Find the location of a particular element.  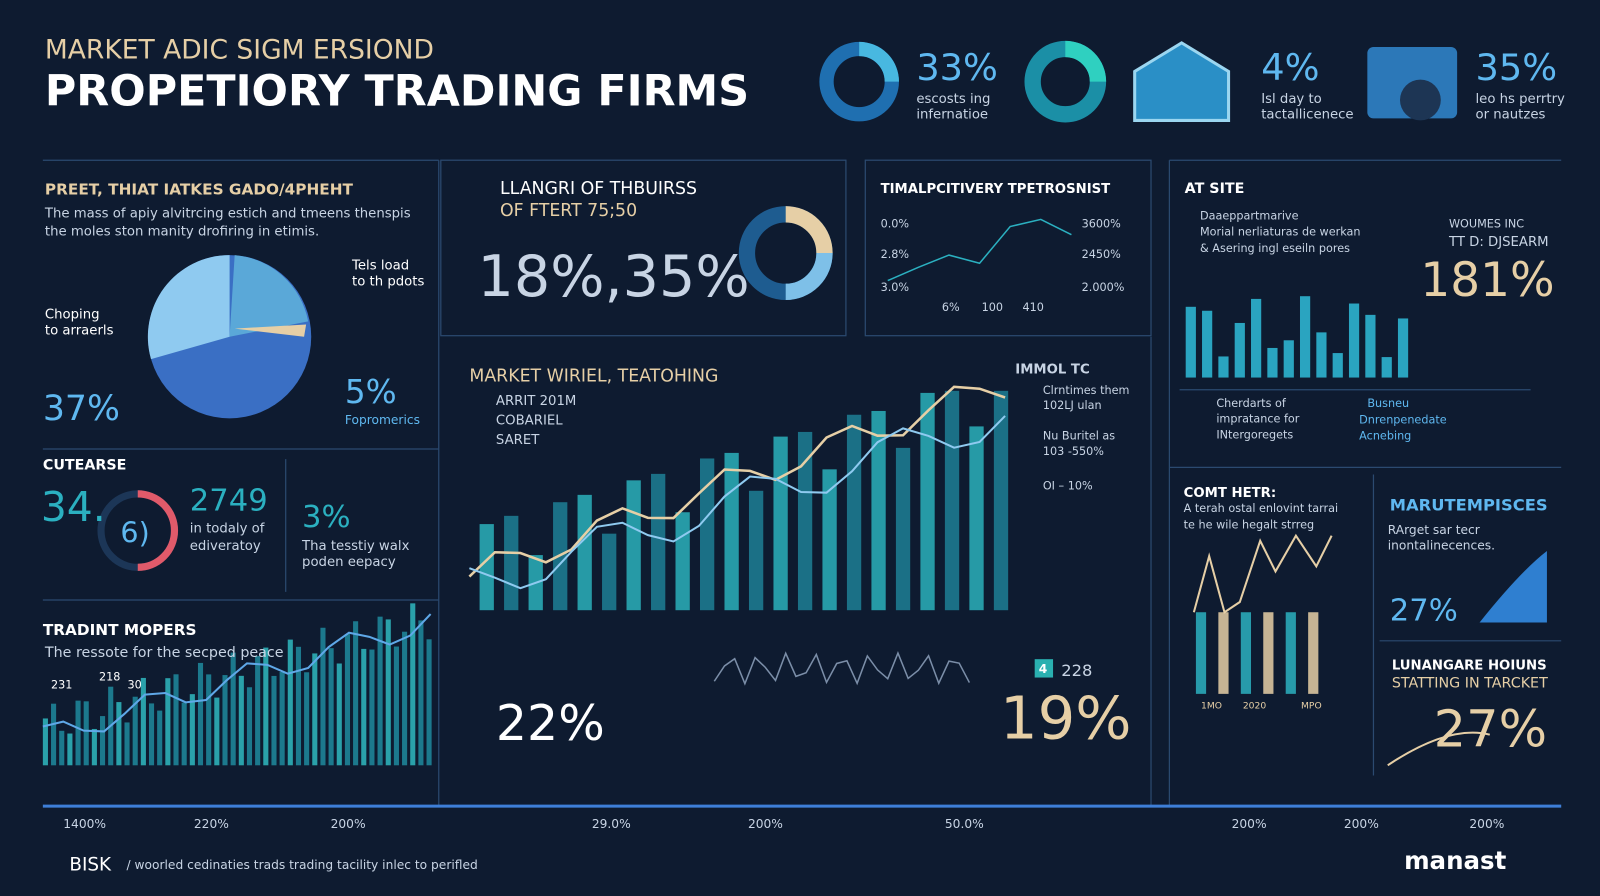

area-icon is located at coordinates (1513, 587).